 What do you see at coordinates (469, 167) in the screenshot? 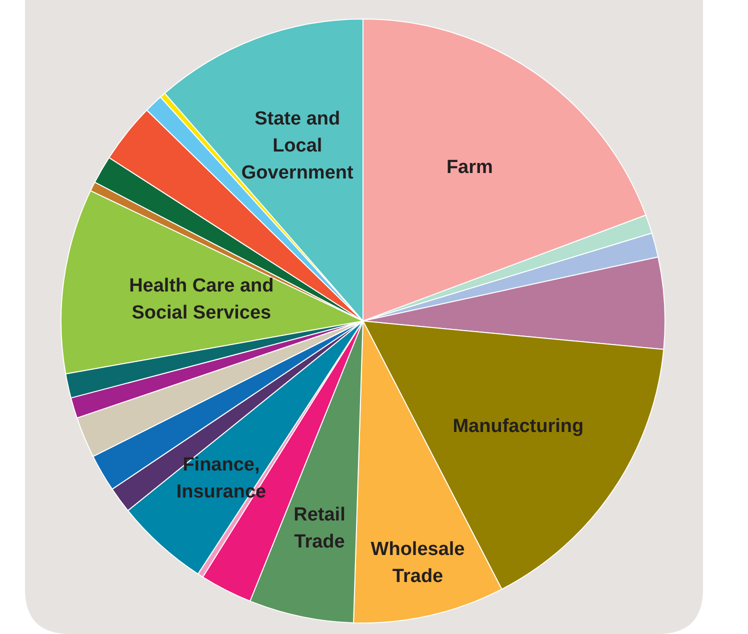
I see `slice-label: Farm` at bounding box center [469, 167].